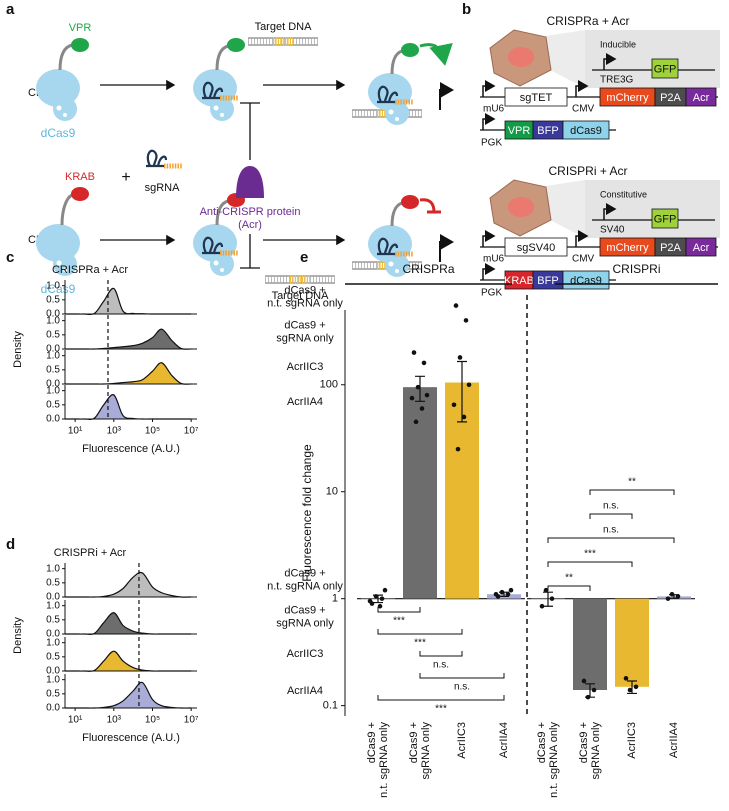  Describe the element at coordinates (75, 431) in the screenshot. I see `x-tick-label: 10¹` at that location.